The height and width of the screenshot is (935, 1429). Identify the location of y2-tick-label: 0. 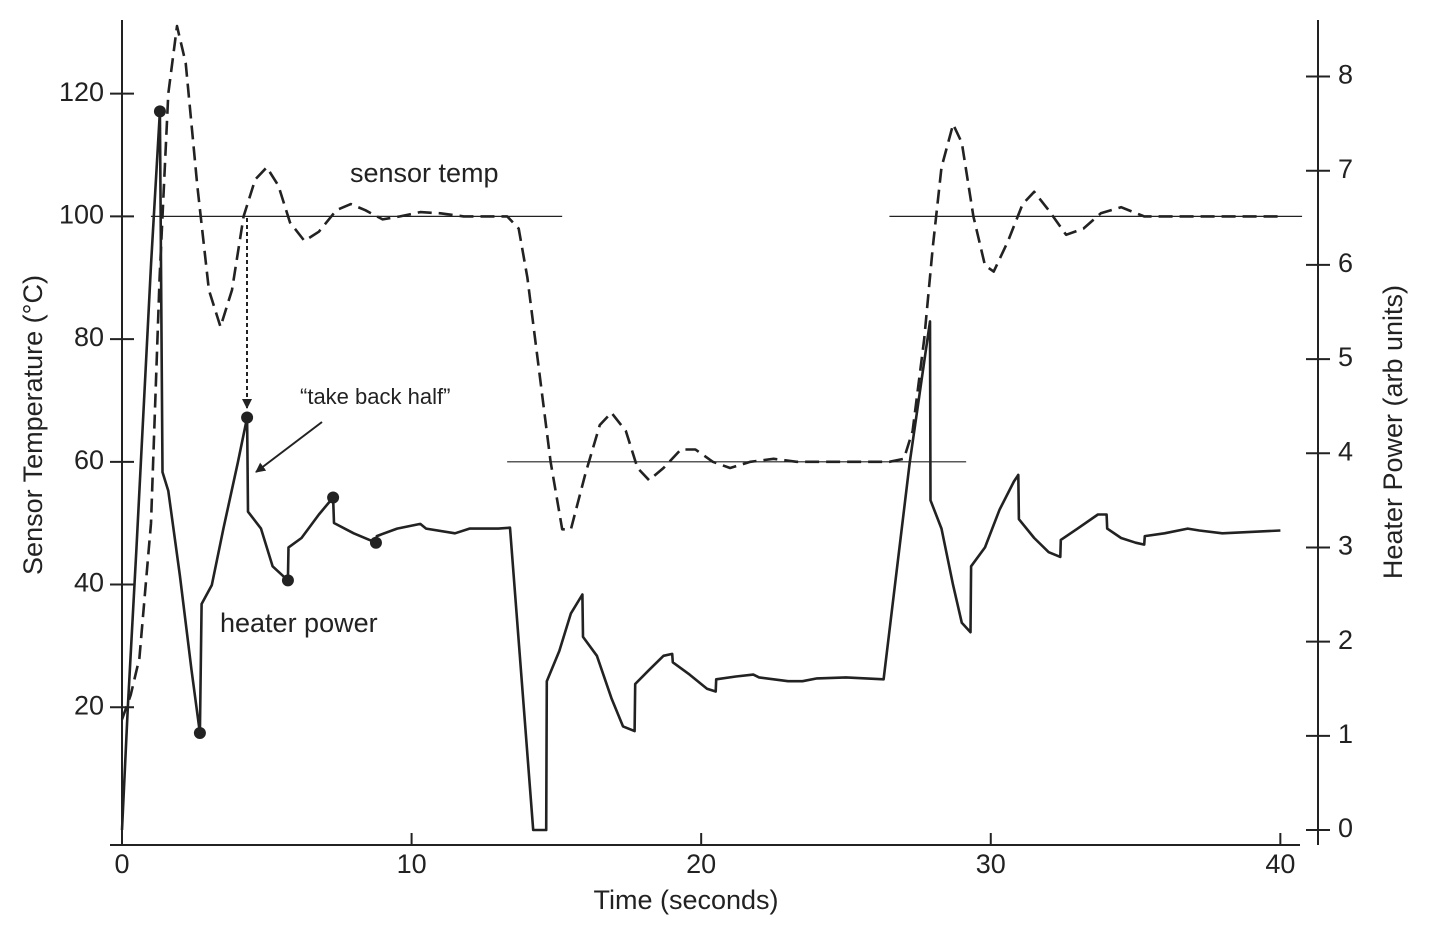
(1345, 828).